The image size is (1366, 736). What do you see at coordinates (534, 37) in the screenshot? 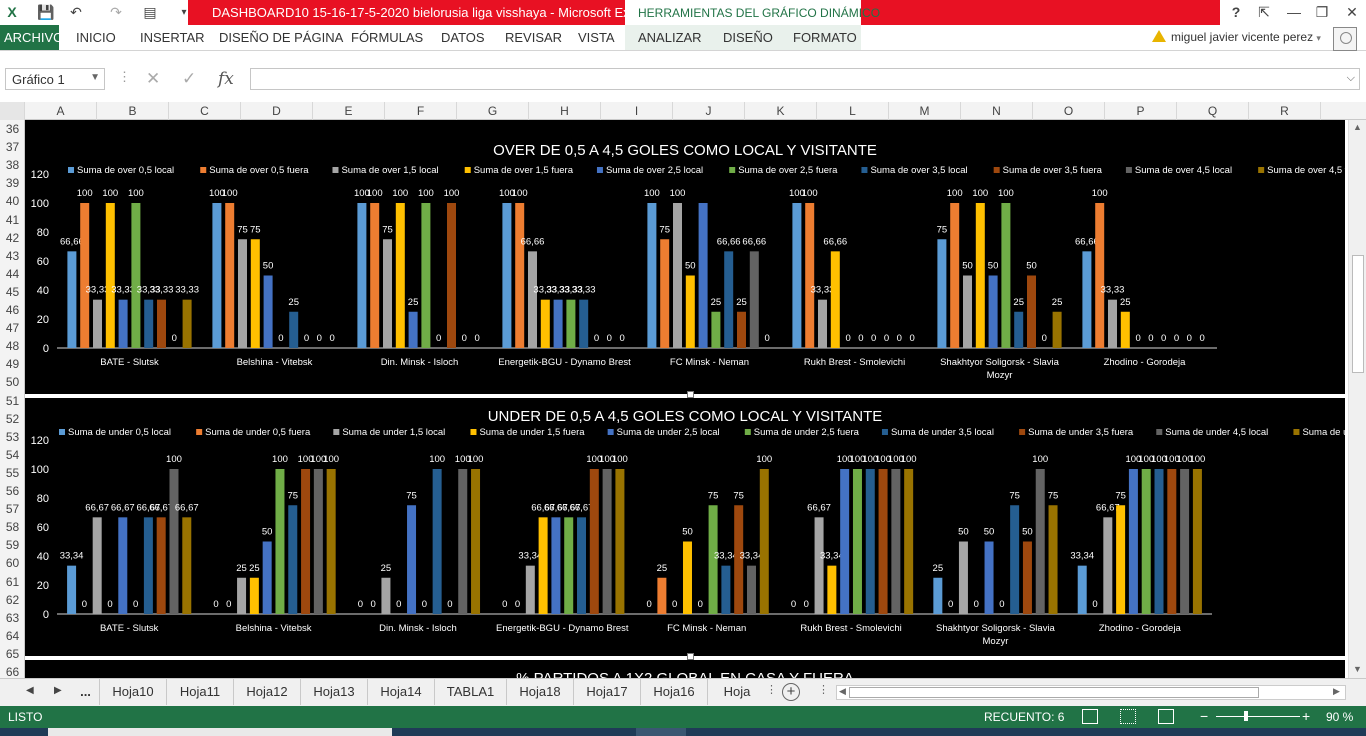
I see `tab-revisar: REVISAR` at bounding box center [534, 37].